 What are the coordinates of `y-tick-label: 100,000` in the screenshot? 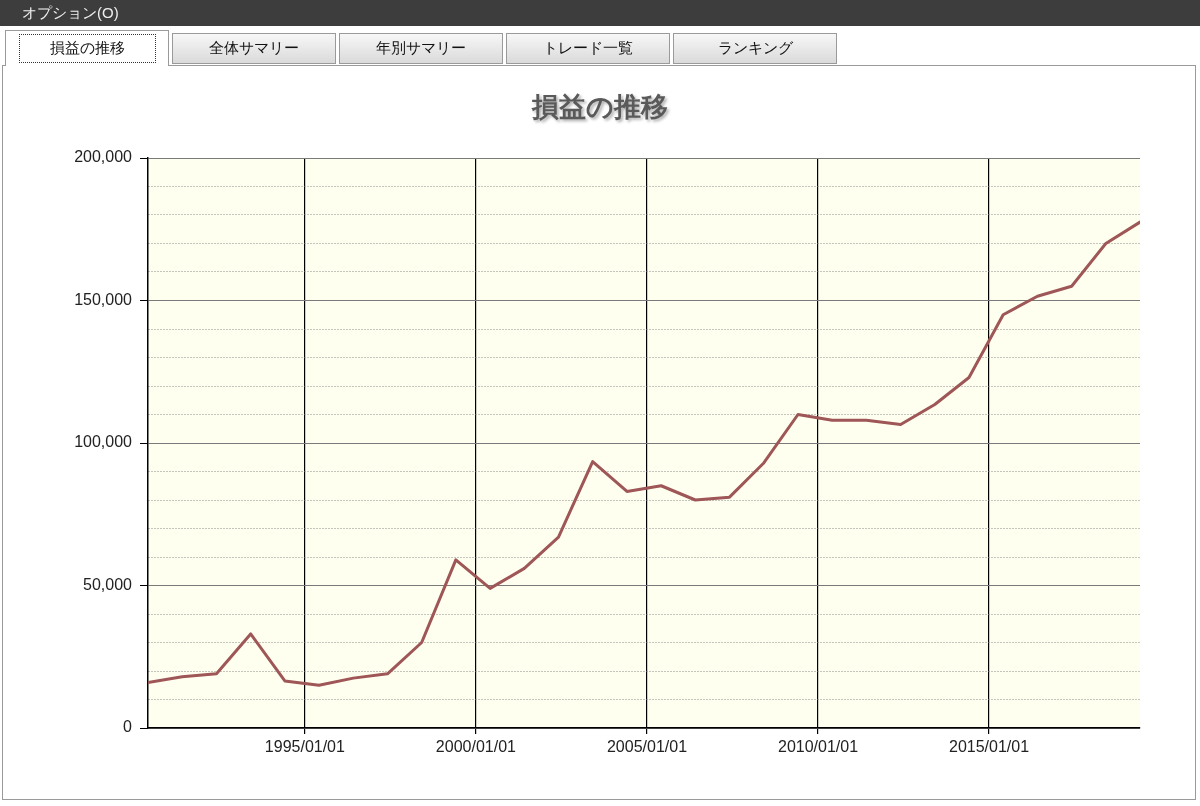 It's located at (103, 442).